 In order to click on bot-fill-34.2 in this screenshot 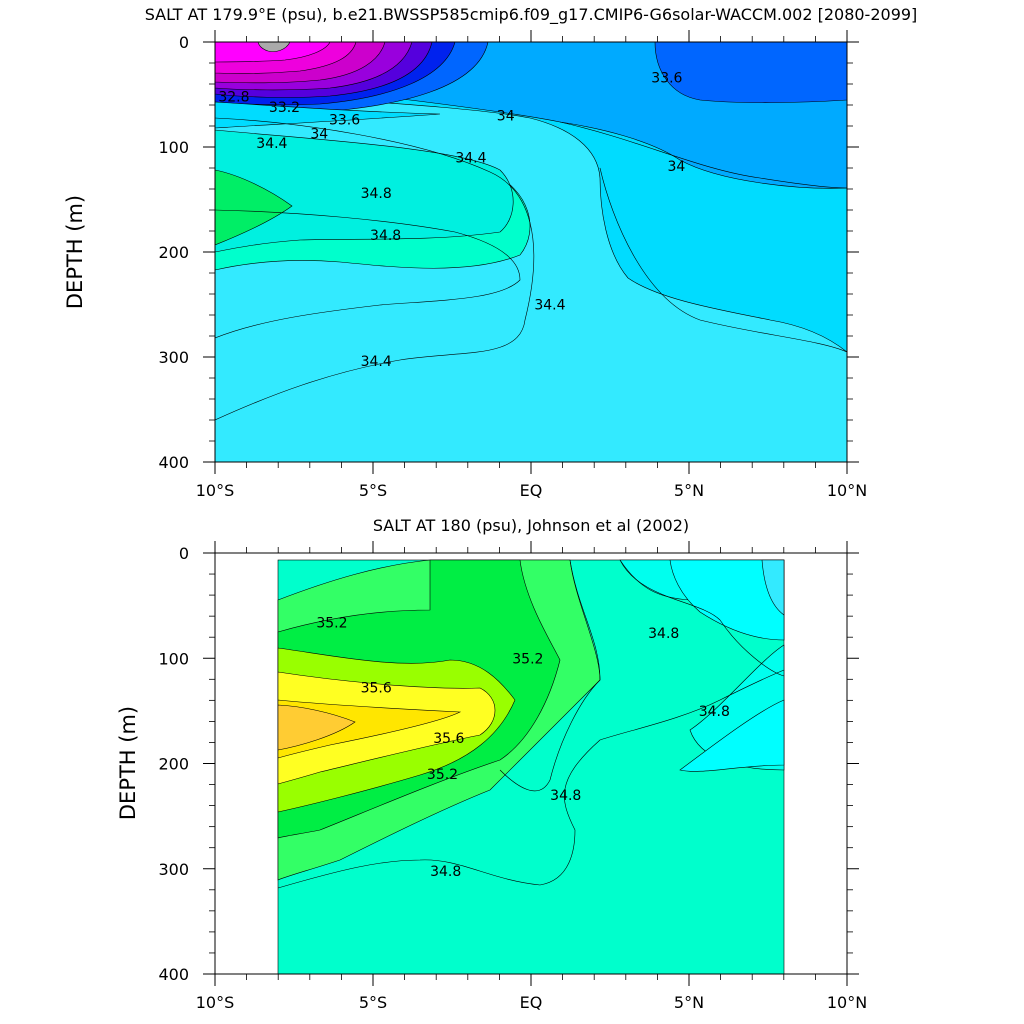, I will do `click(773, 587)`.